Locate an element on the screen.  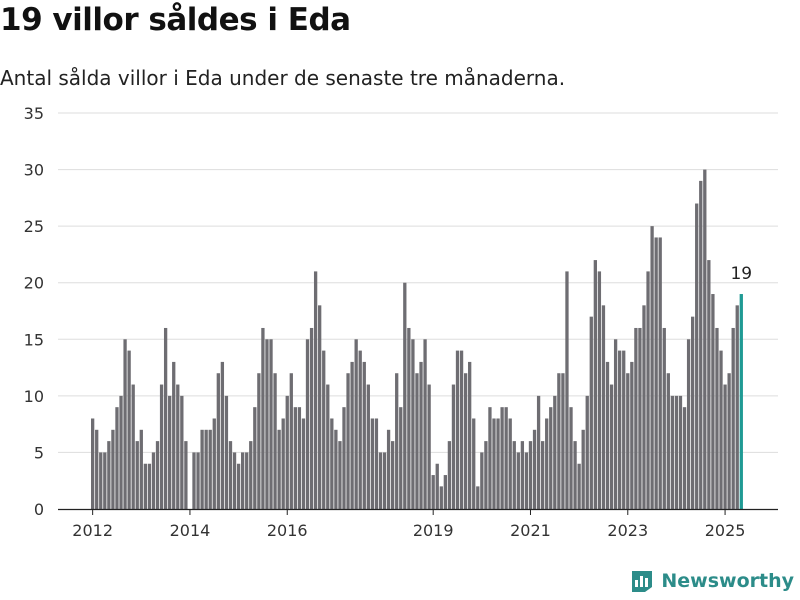
y-axis-ticks: 0 5 10 15 20 25 30 35 is located at coordinates (34, 311).